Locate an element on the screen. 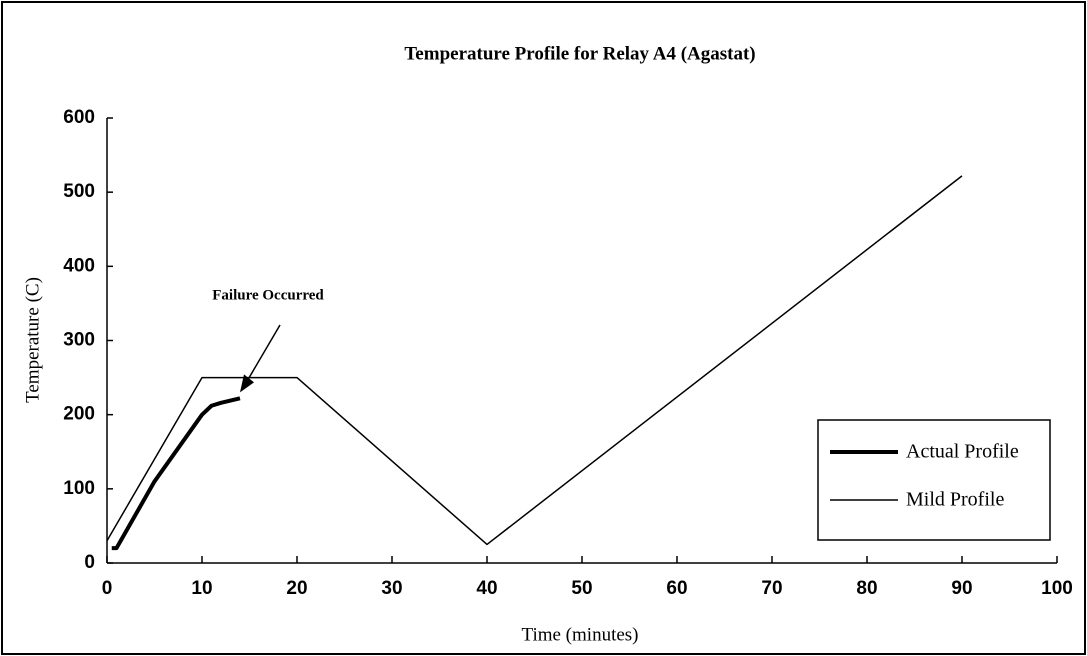 Image resolution: width=1087 pixels, height=656 pixels. annotation-text: Failure Occurred is located at coordinates (268, 295).